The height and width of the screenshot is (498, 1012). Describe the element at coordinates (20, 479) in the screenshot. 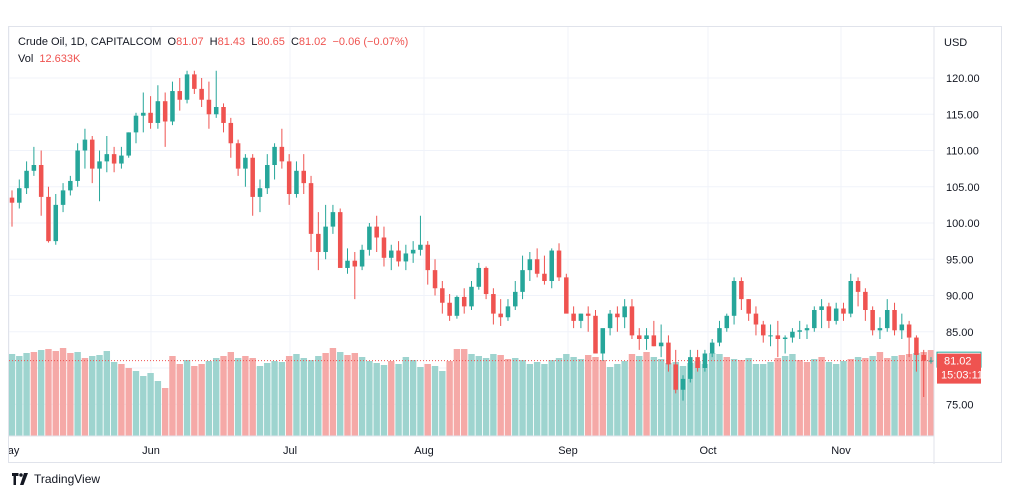

I see `tradingview-logo-icon` at that location.